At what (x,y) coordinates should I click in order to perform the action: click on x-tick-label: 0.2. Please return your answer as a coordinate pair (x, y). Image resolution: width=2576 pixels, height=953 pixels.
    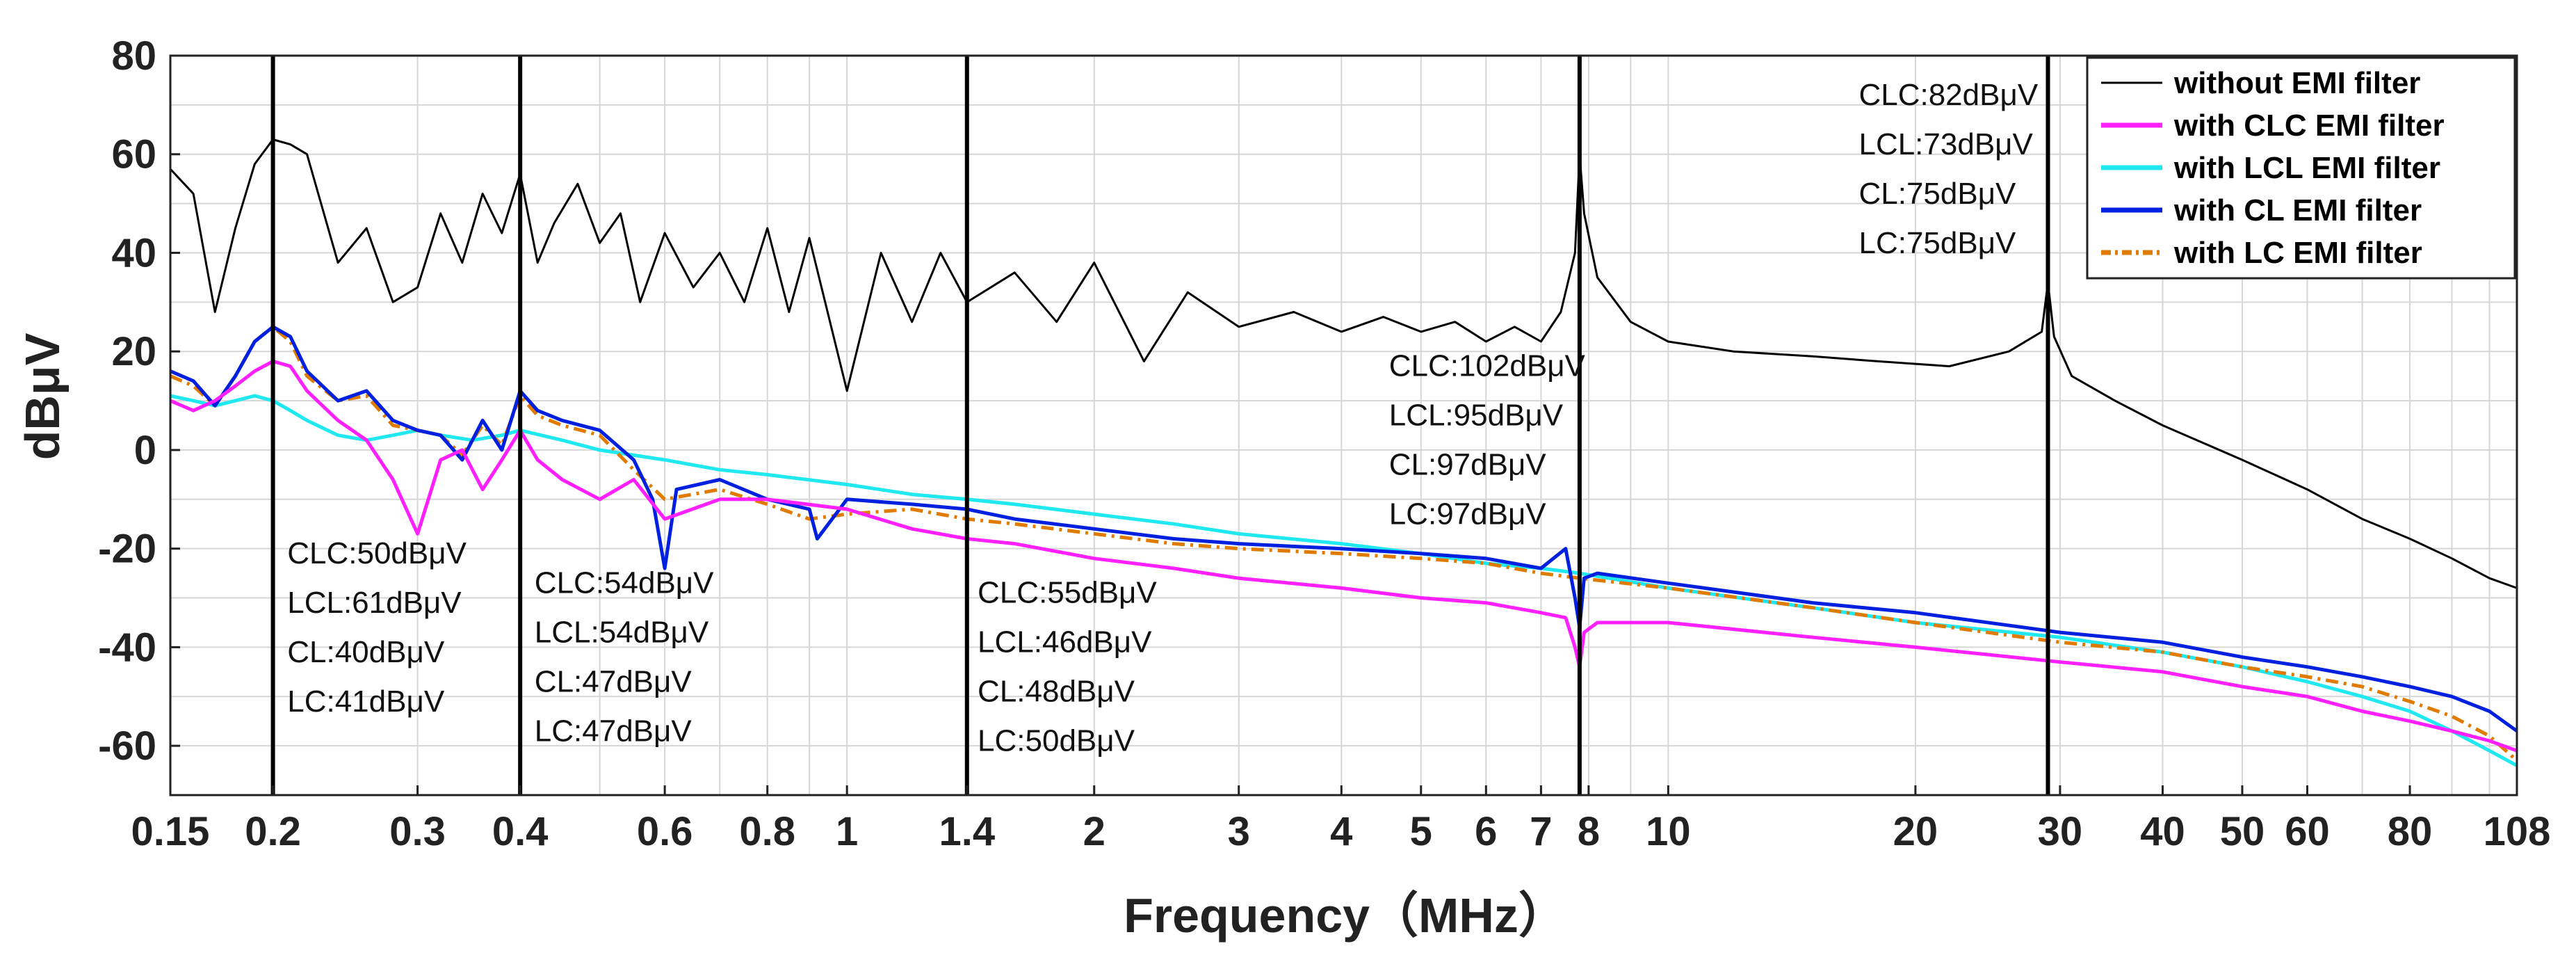
    Looking at the image, I should click on (273, 831).